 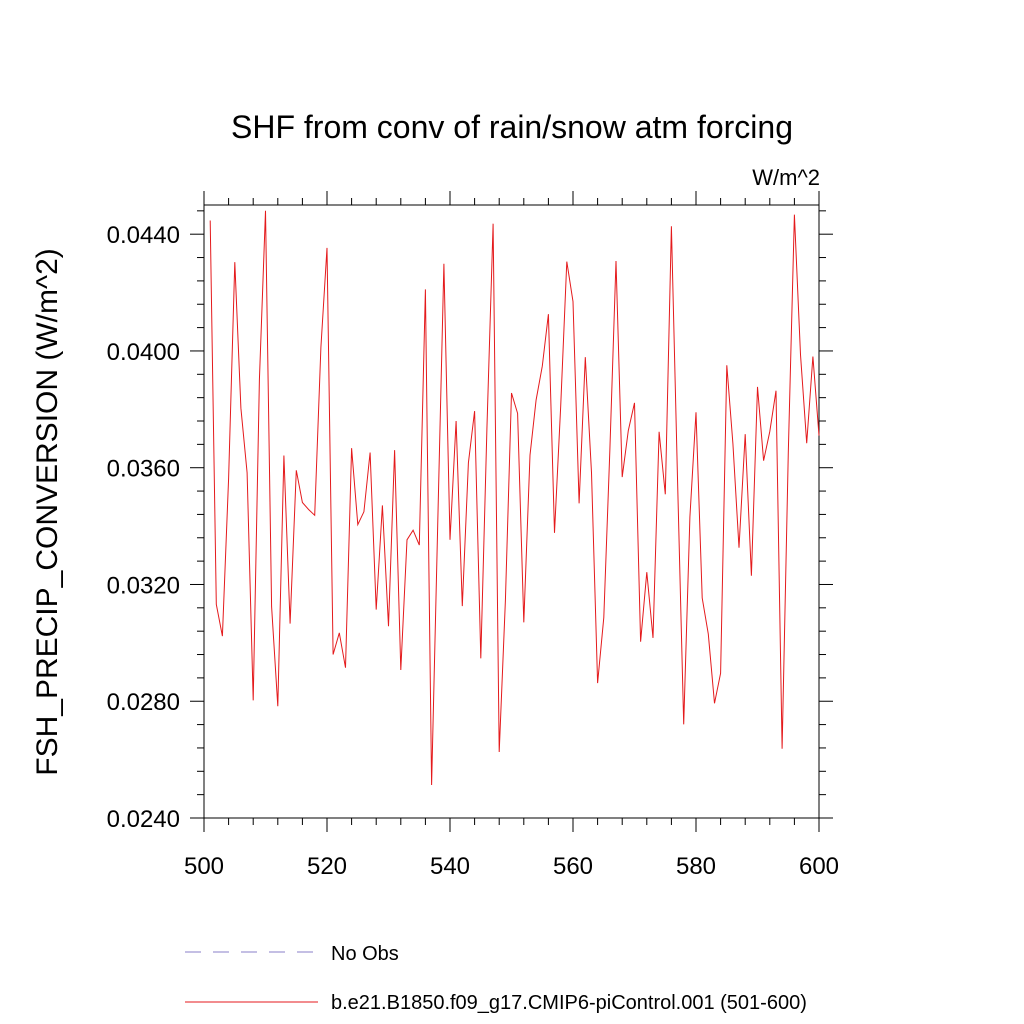 What do you see at coordinates (143, 469) in the screenshot?
I see `y-tick-label: 0.0360` at bounding box center [143, 469].